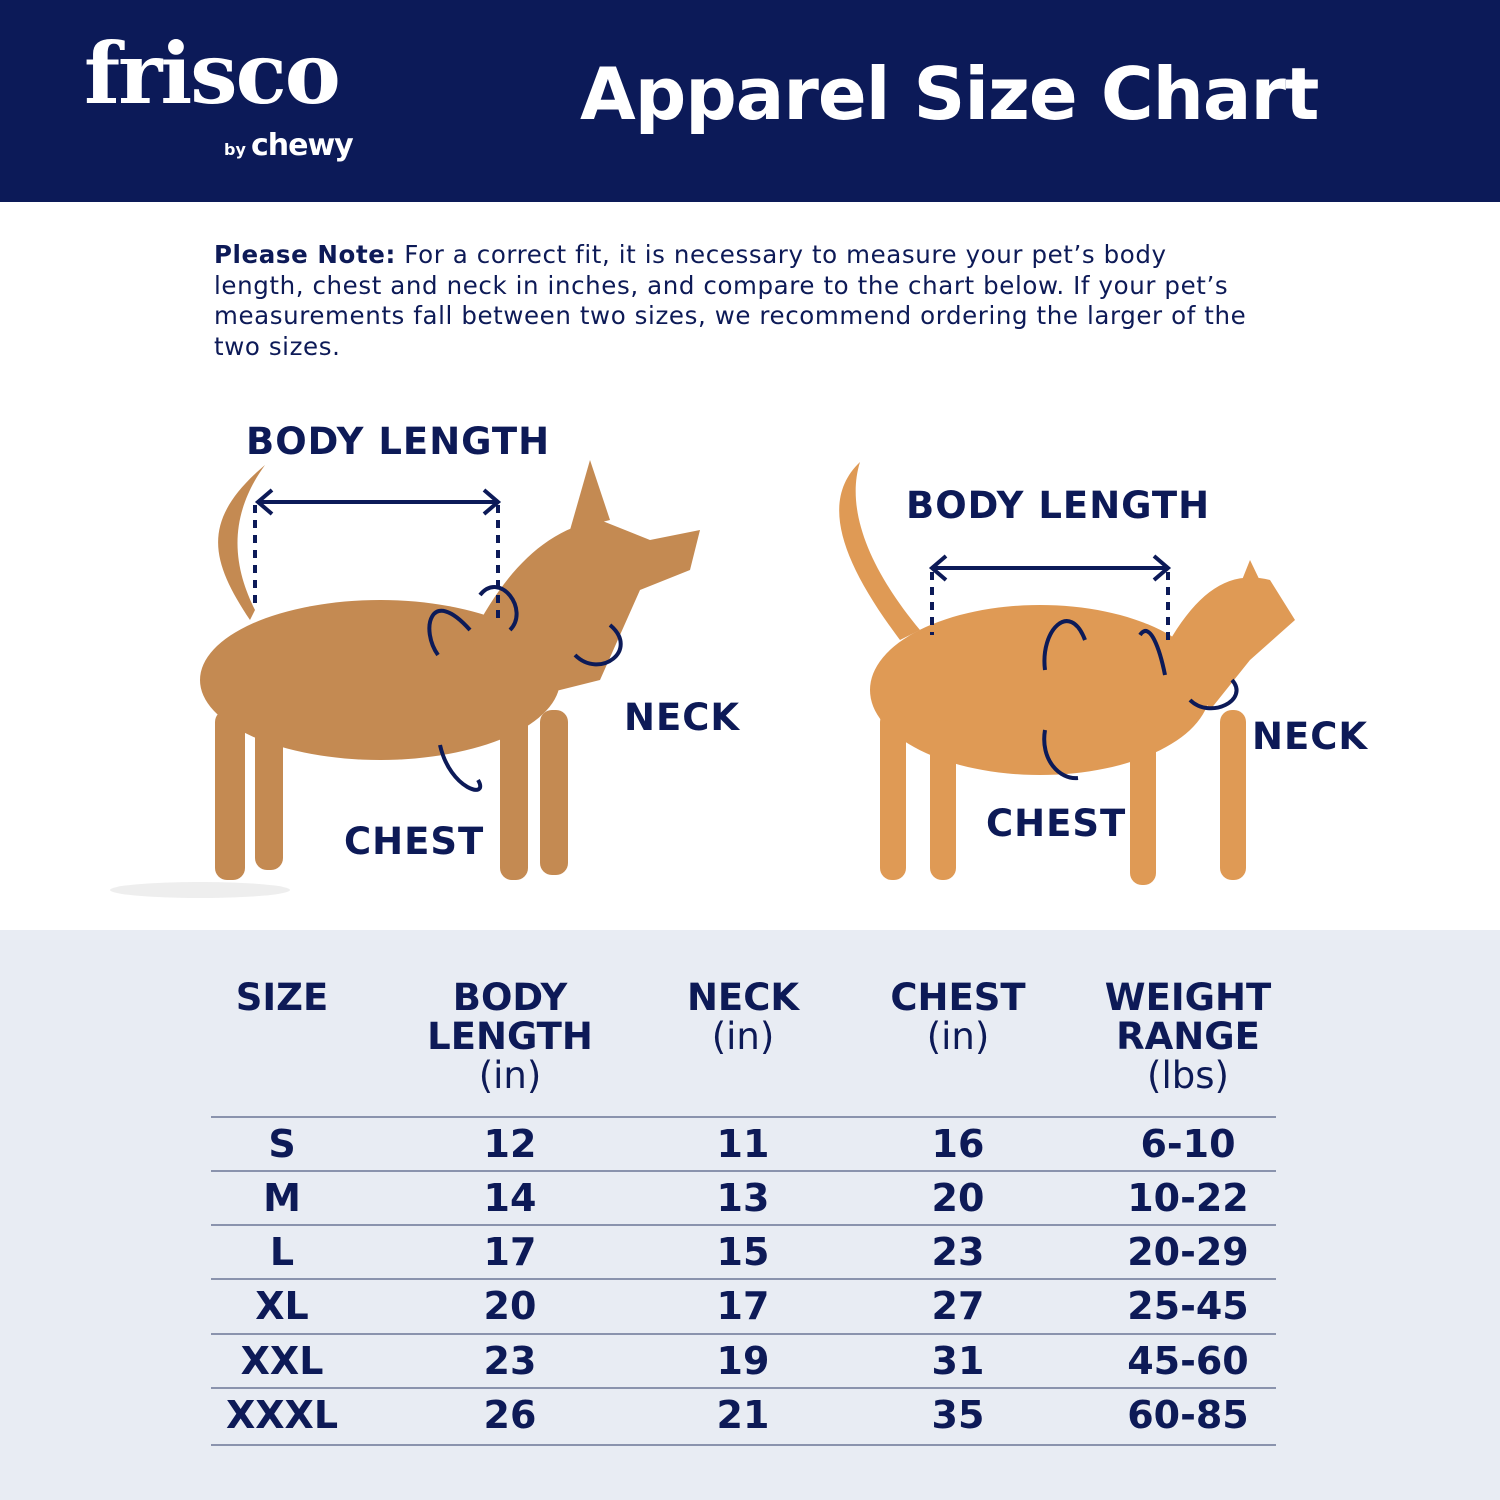  What do you see at coordinates (743, 1361) in the screenshot?
I see `table-cell: 19` at bounding box center [743, 1361].